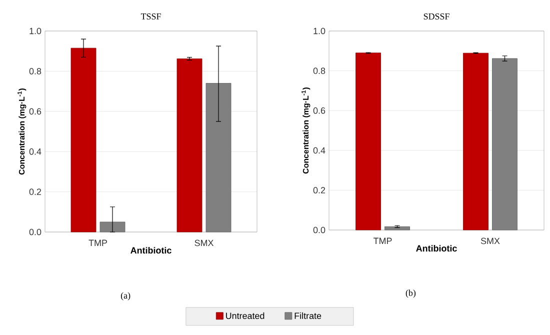 This screenshot has height=335, width=550. What do you see at coordinates (308, 316) in the screenshot?
I see `legend-label: Filtrate` at bounding box center [308, 316].